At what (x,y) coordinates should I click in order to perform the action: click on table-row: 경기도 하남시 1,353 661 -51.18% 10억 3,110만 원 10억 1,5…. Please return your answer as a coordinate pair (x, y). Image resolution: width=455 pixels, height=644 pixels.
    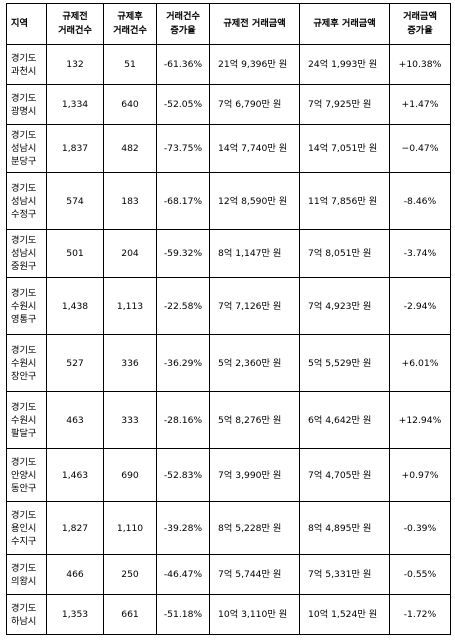
    Looking at the image, I should click on (228, 614).